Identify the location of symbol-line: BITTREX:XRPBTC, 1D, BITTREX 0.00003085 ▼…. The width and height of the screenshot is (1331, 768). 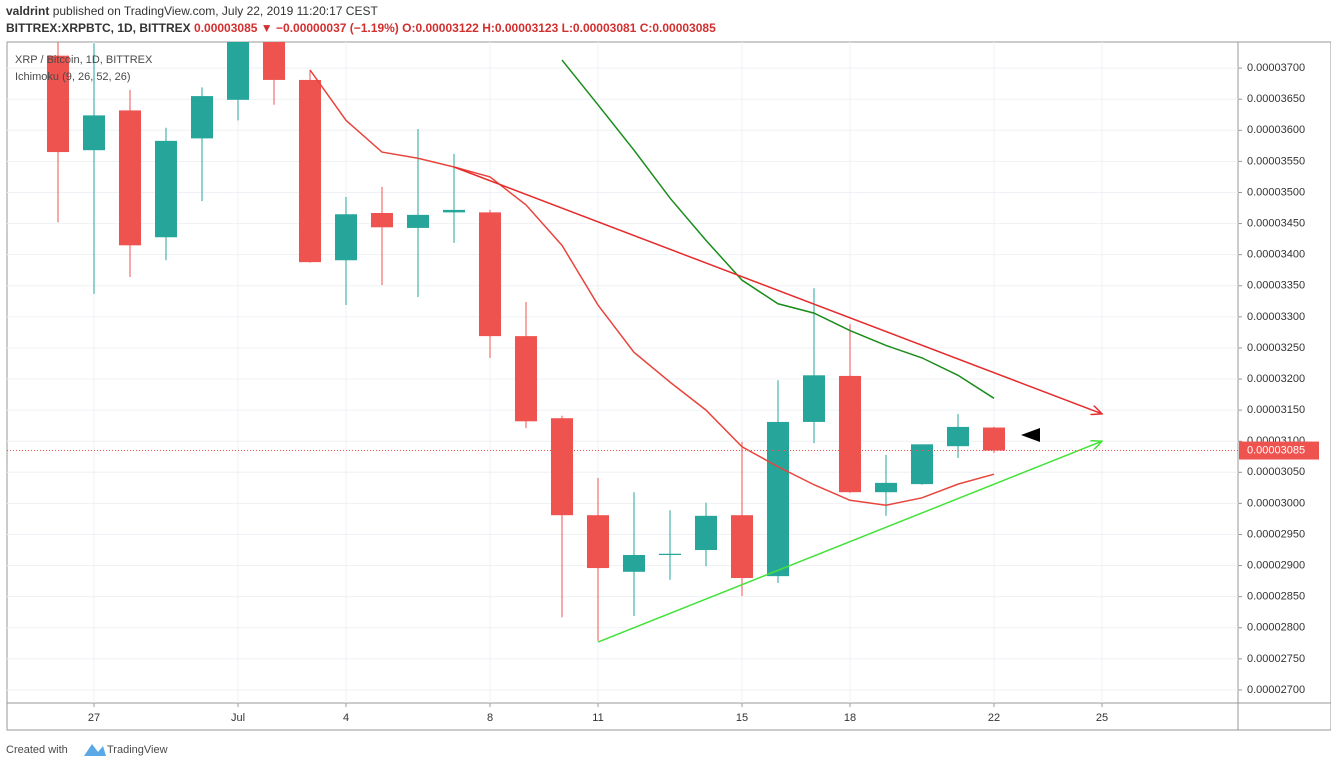
(361, 28).